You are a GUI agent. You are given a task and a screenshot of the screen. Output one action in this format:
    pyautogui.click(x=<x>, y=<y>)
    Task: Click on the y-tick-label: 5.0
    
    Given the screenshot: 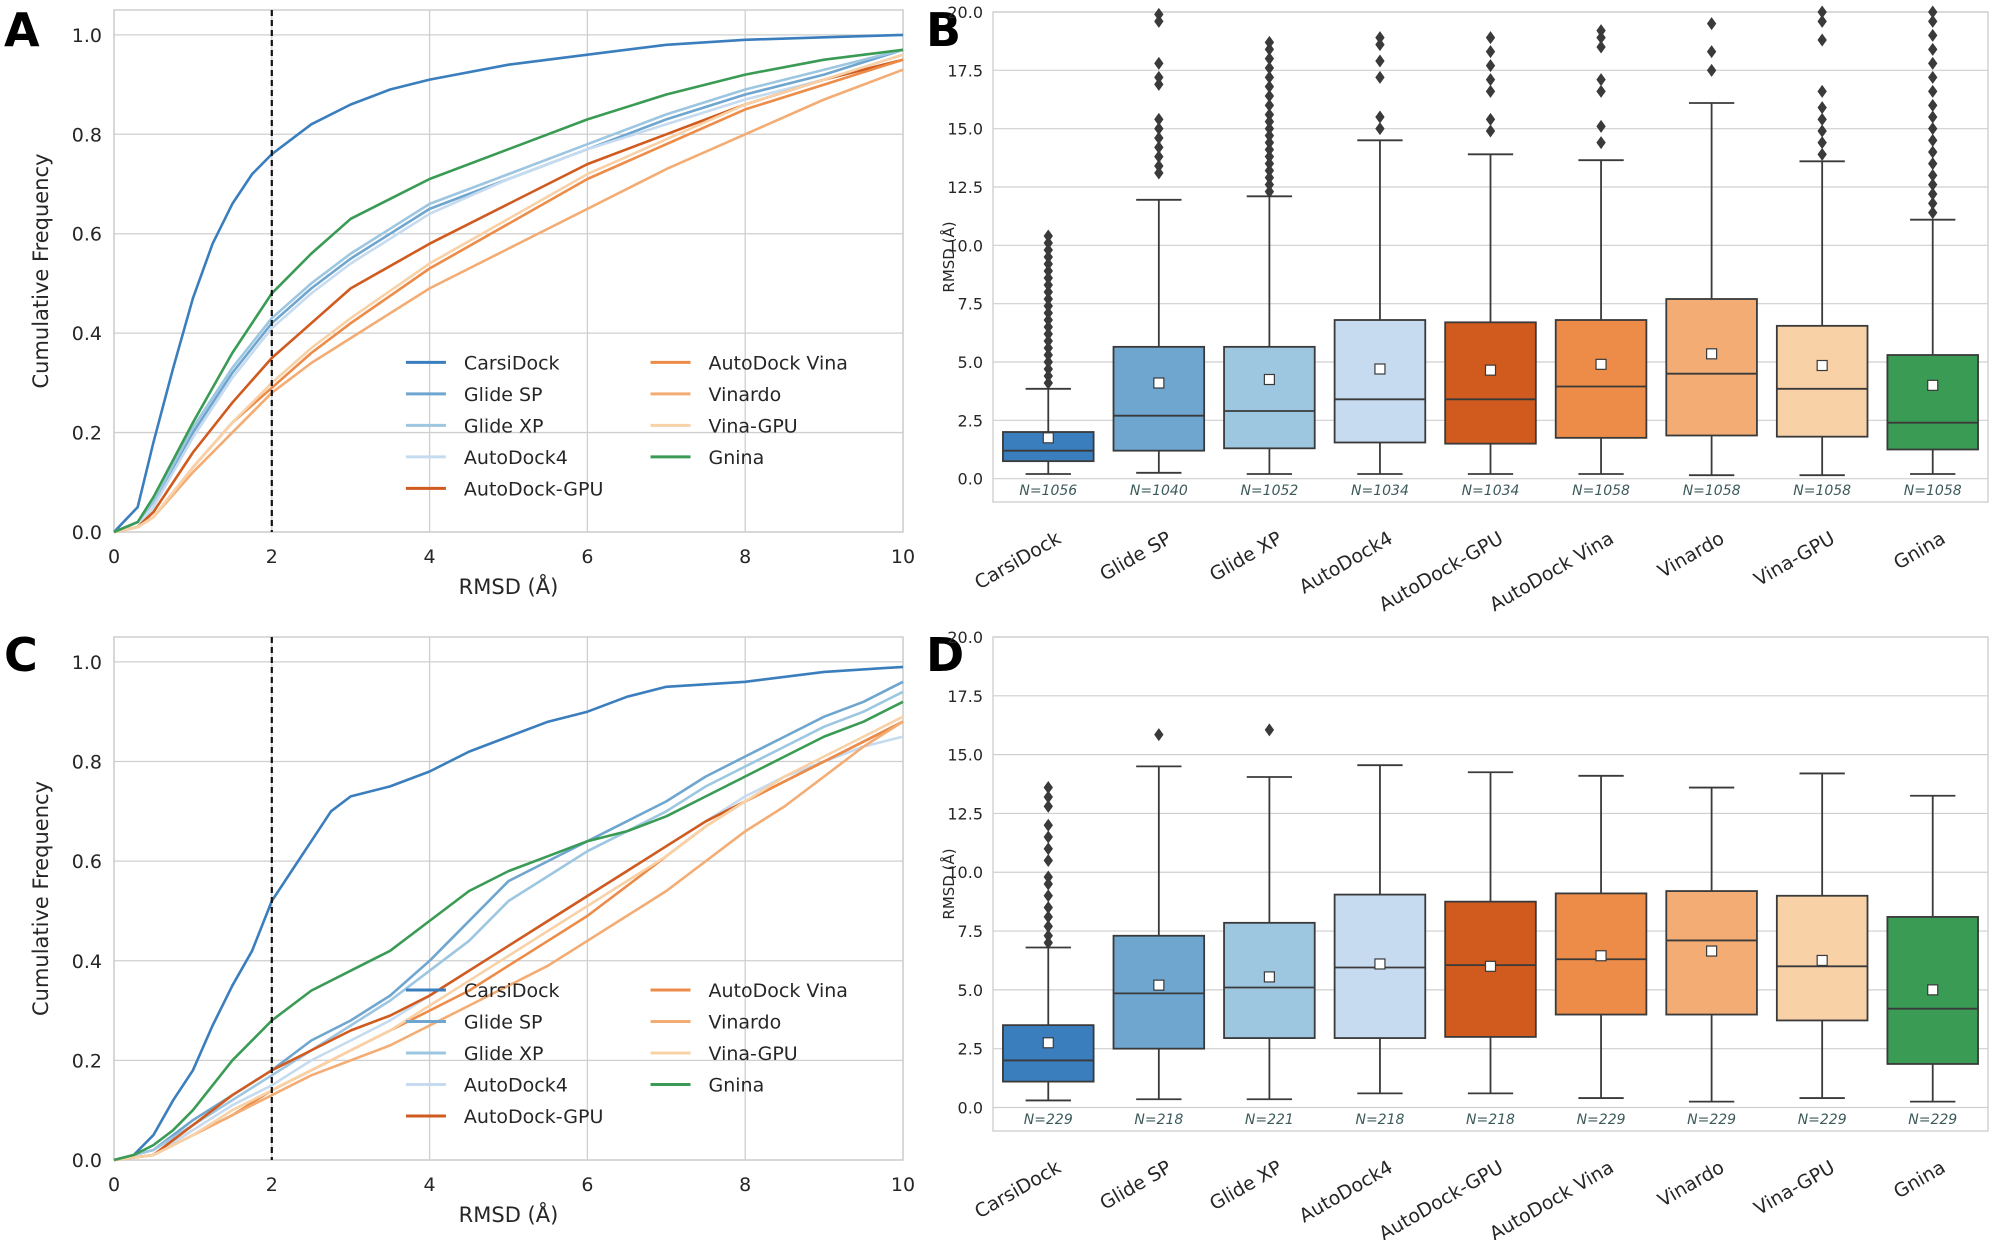 What is the action you would take?
    pyautogui.click(x=970, y=362)
    